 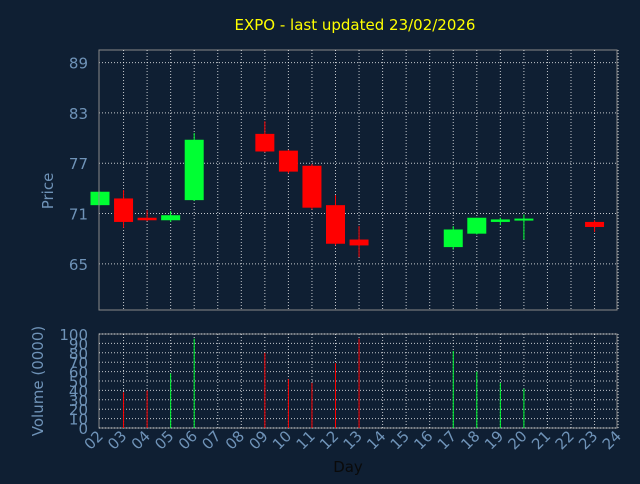 I want to click on x-tick-label: 08, so click(x=235, y=440).